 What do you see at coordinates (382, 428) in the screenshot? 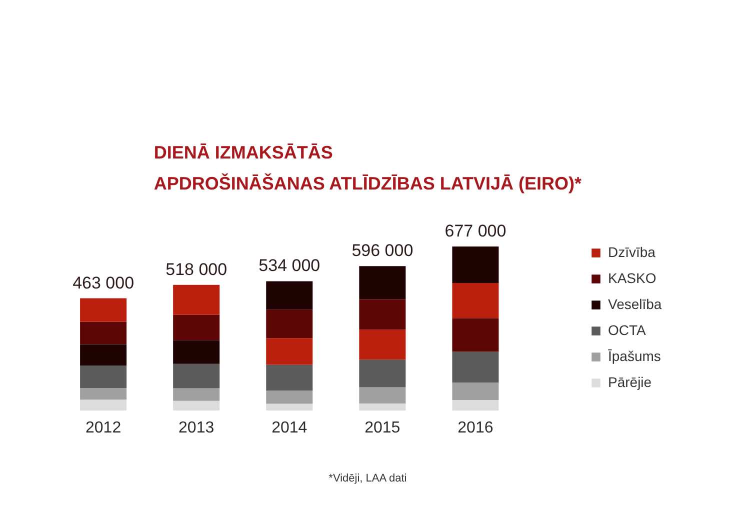
I see `x-tick-label: 2015` at bounding box center [382, 428].